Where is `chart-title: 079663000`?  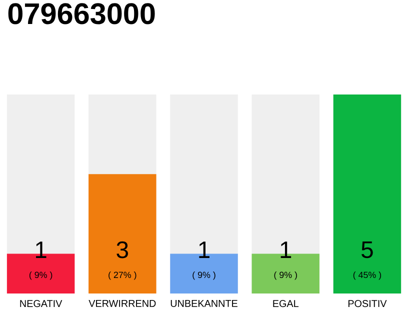 chart-title: 079663000 is located at coordinates (81, 13).